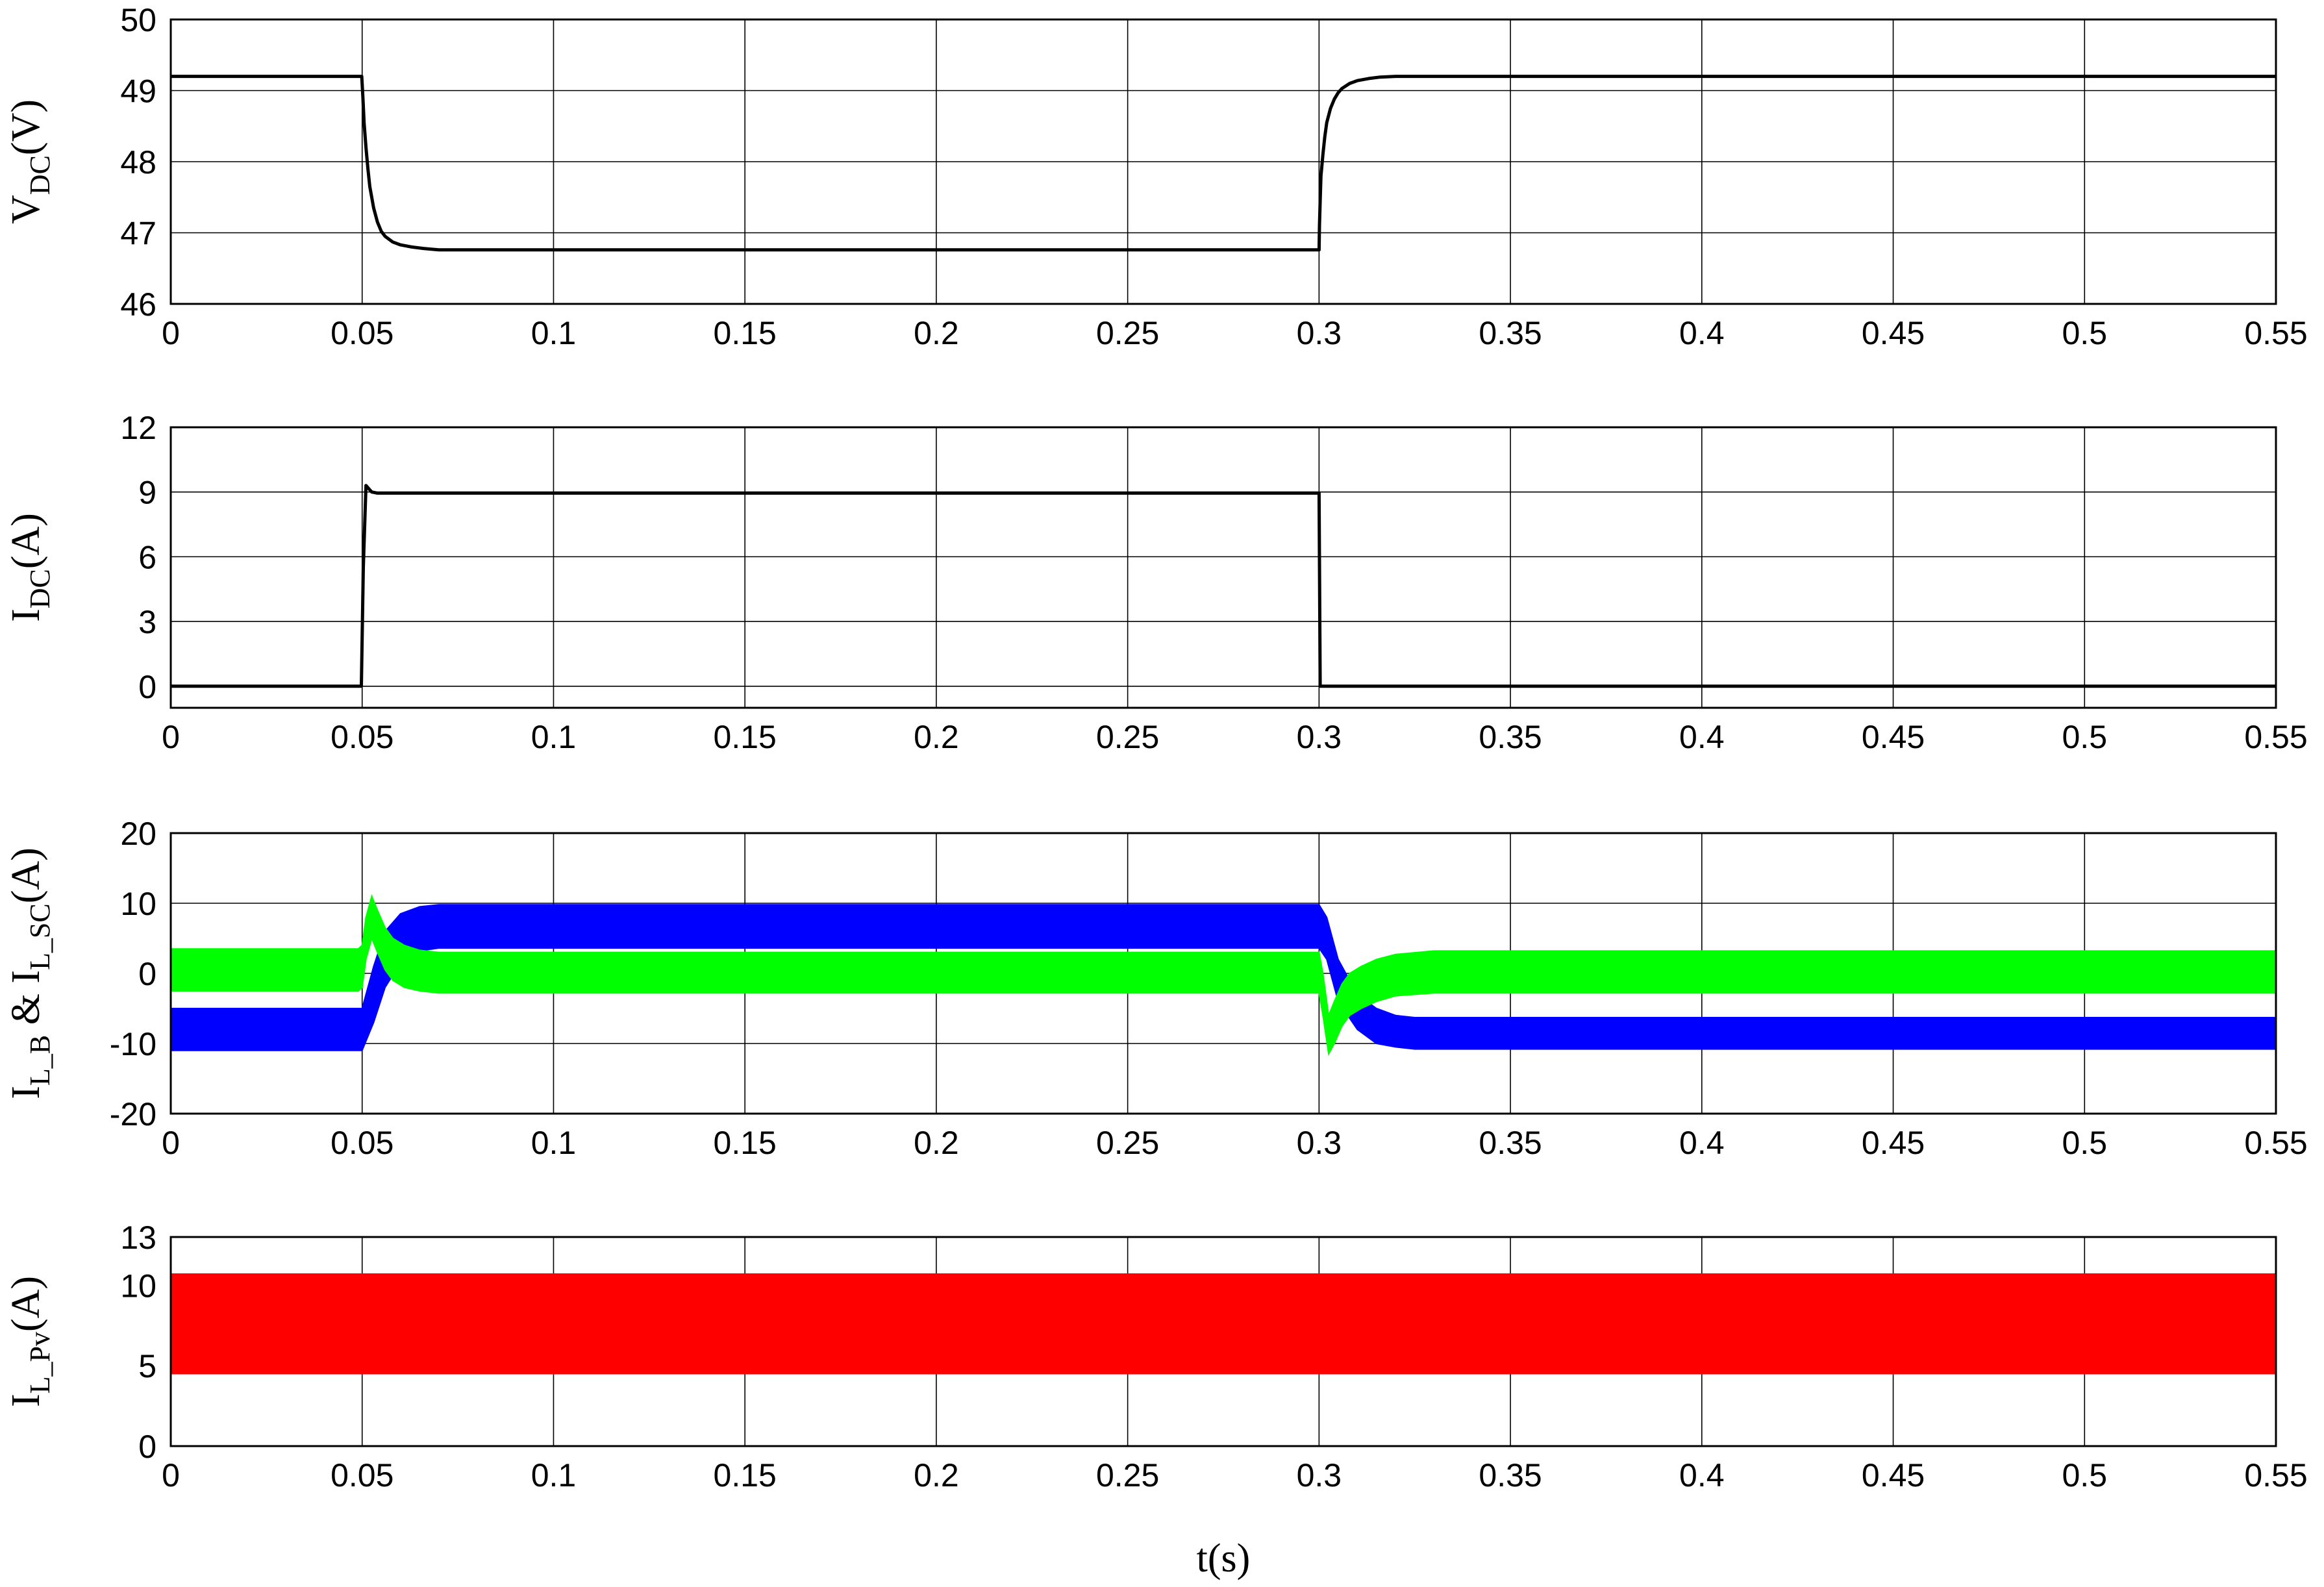 The height and width of the screenshot is (1587, 2324). I want to click on panel-vdc-xtick-label: 0.4, so click(1702, 333).